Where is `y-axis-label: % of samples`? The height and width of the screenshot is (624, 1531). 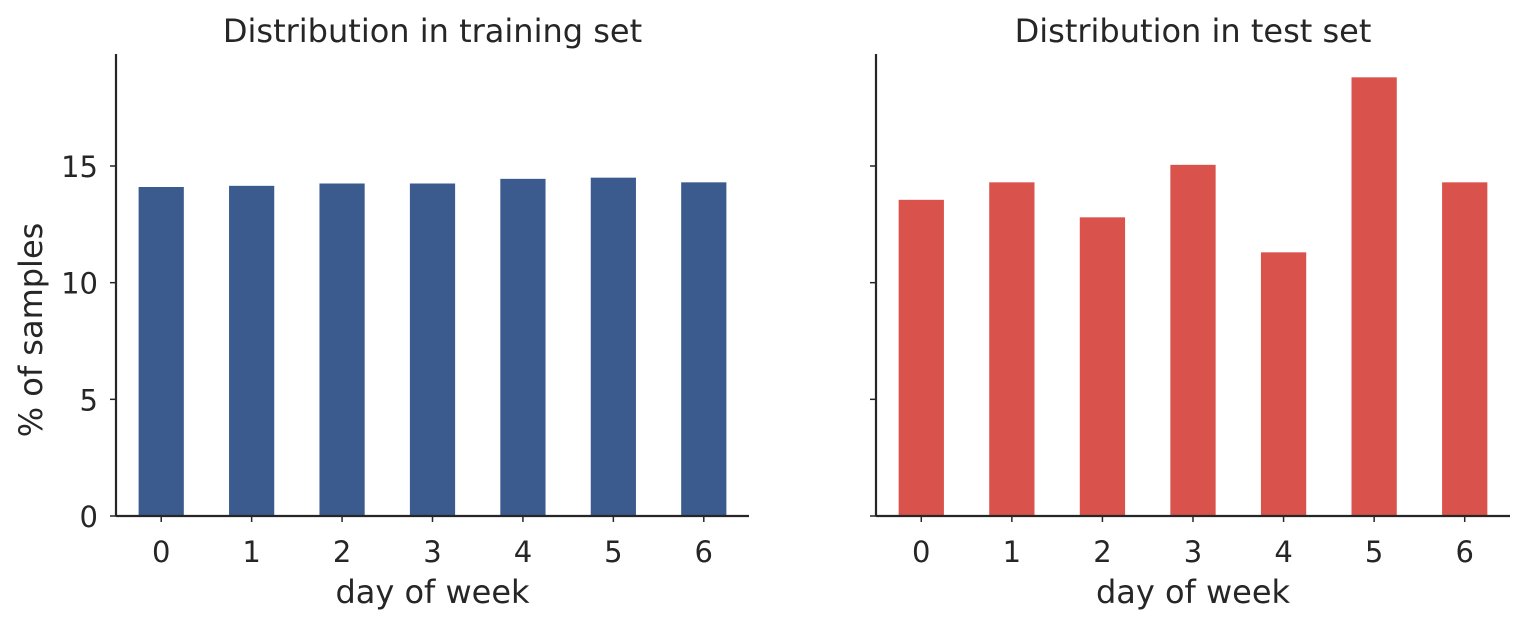
y-axis-label: % of samples is located at coordinates (31, 330).